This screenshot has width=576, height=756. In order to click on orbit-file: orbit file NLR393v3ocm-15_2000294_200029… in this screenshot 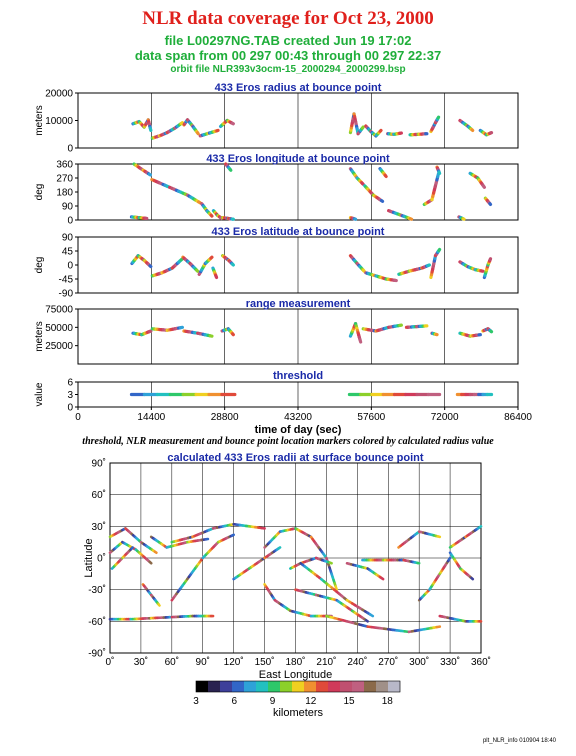, I will do `click(288, 69)`.